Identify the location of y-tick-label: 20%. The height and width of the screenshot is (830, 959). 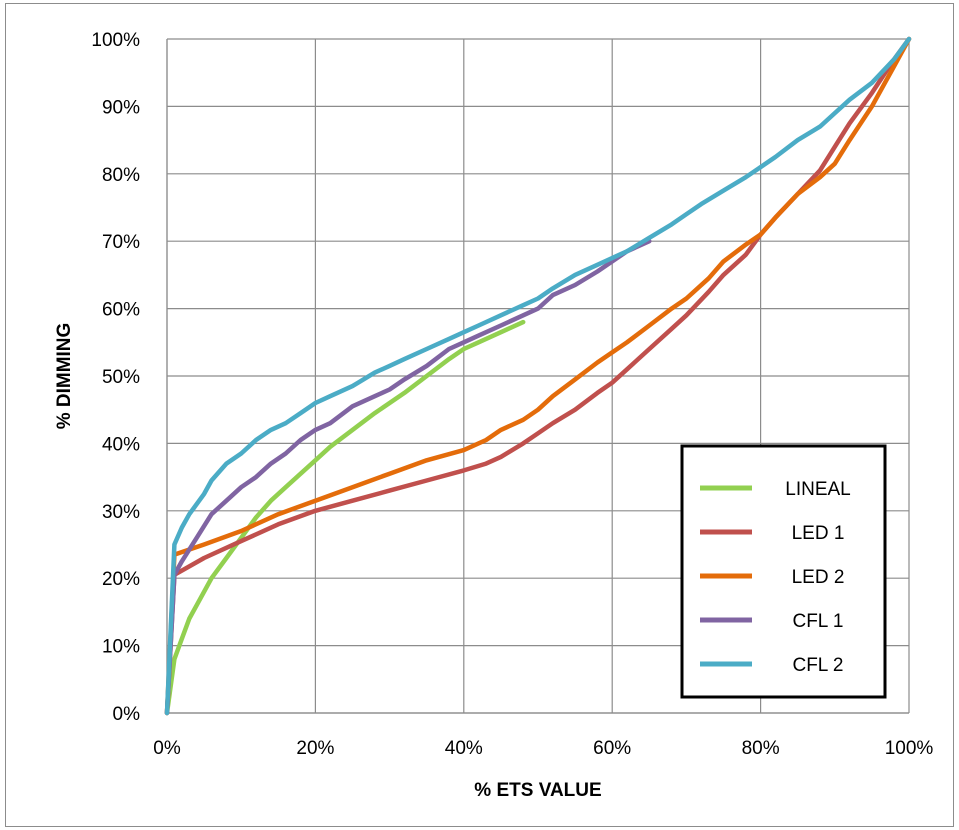
(121, 579).